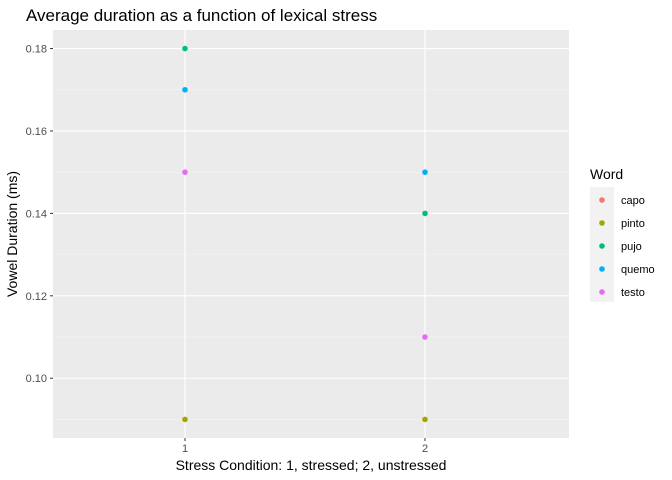 This screenshot has height=480, width=672. What do you see at coordinates (633, 201) in the screenshot?
I see `legend-label-capo: capo` at bounding box center [633, 201].